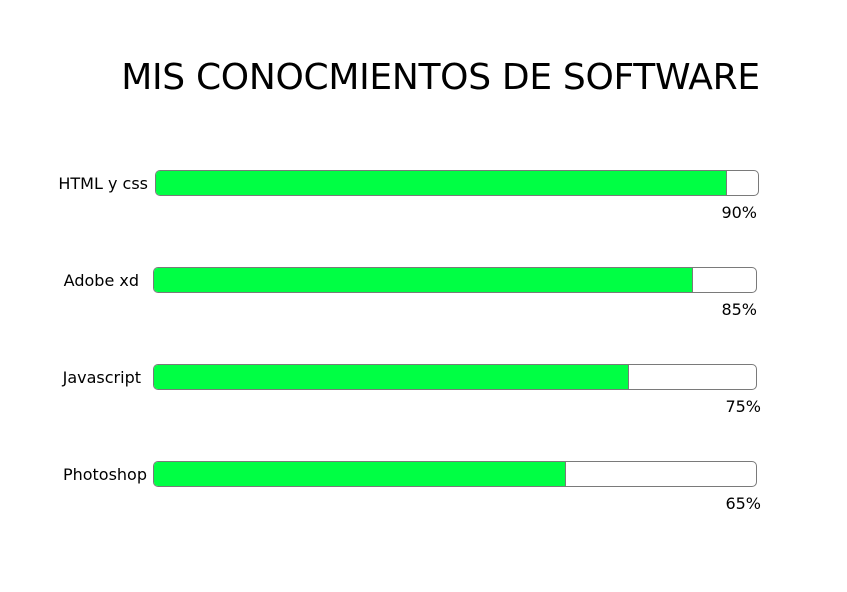 This screenshot has height=592, width=847. I want to click on skill-row: HTML y css 90%, so click(423, 200).